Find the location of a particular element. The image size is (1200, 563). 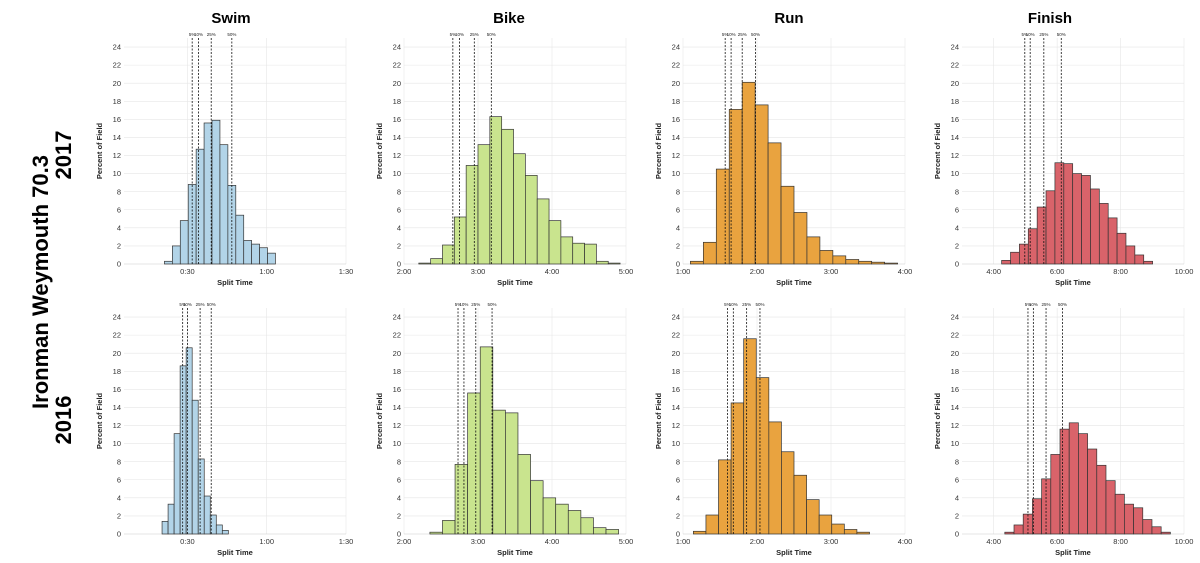

x-axis-label: Split Time is located at coordinates (515, 282).